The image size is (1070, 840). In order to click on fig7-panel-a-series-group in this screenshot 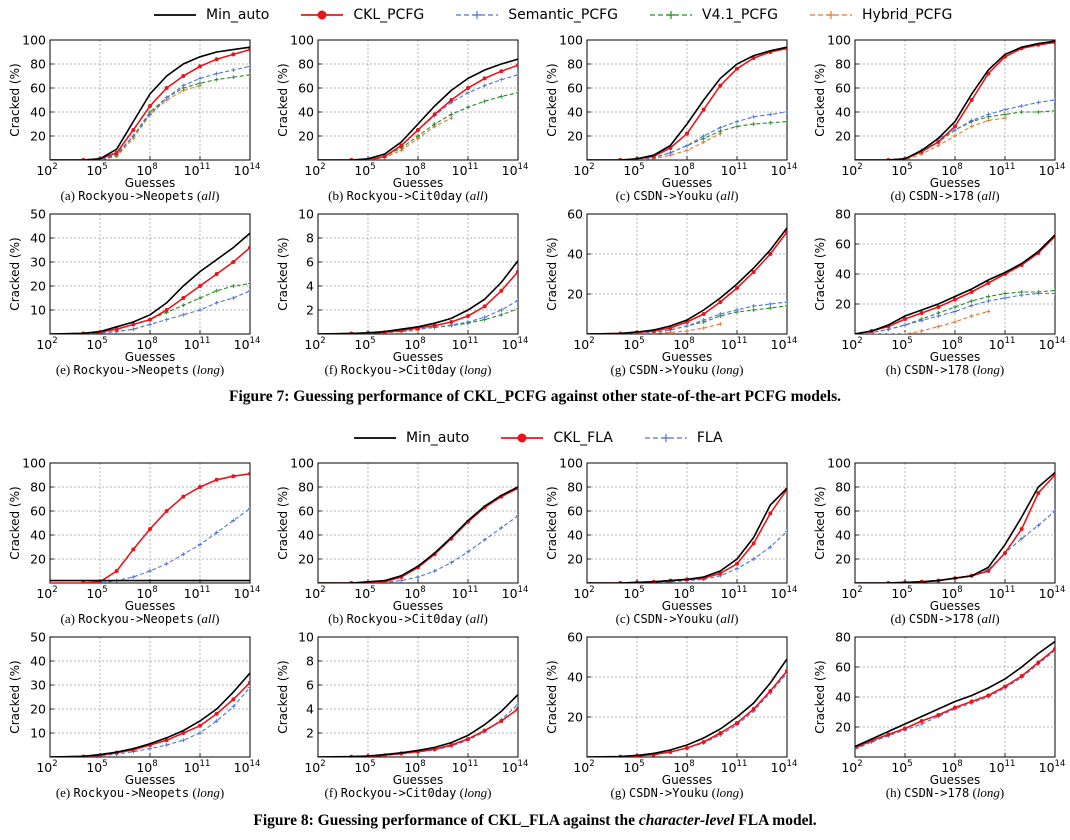, I will do `click(150, 103)`.